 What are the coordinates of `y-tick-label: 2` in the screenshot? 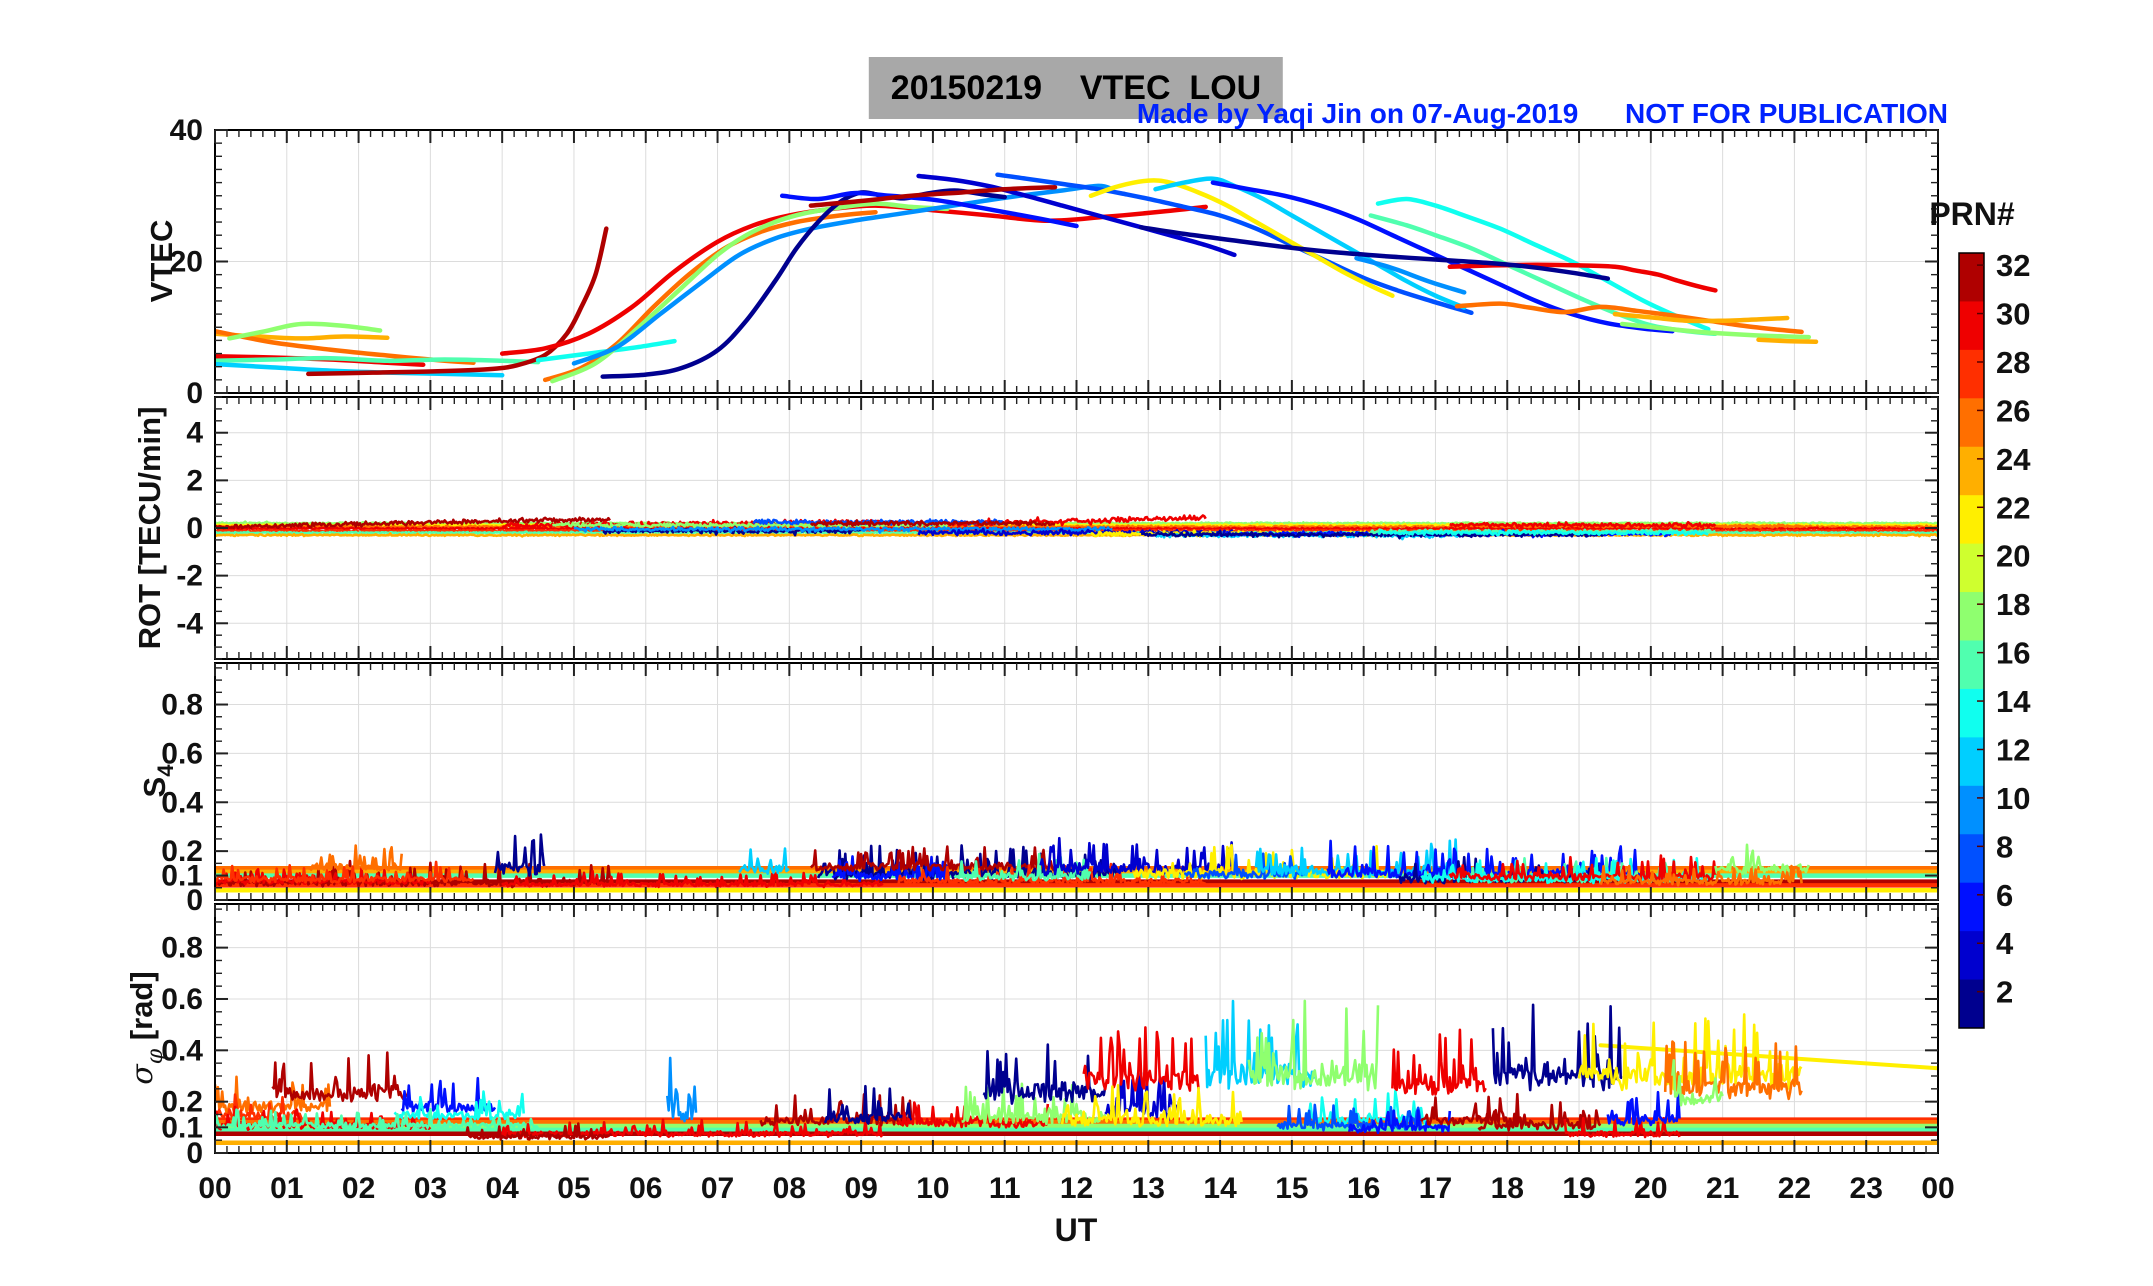 It's located at (194, 480).